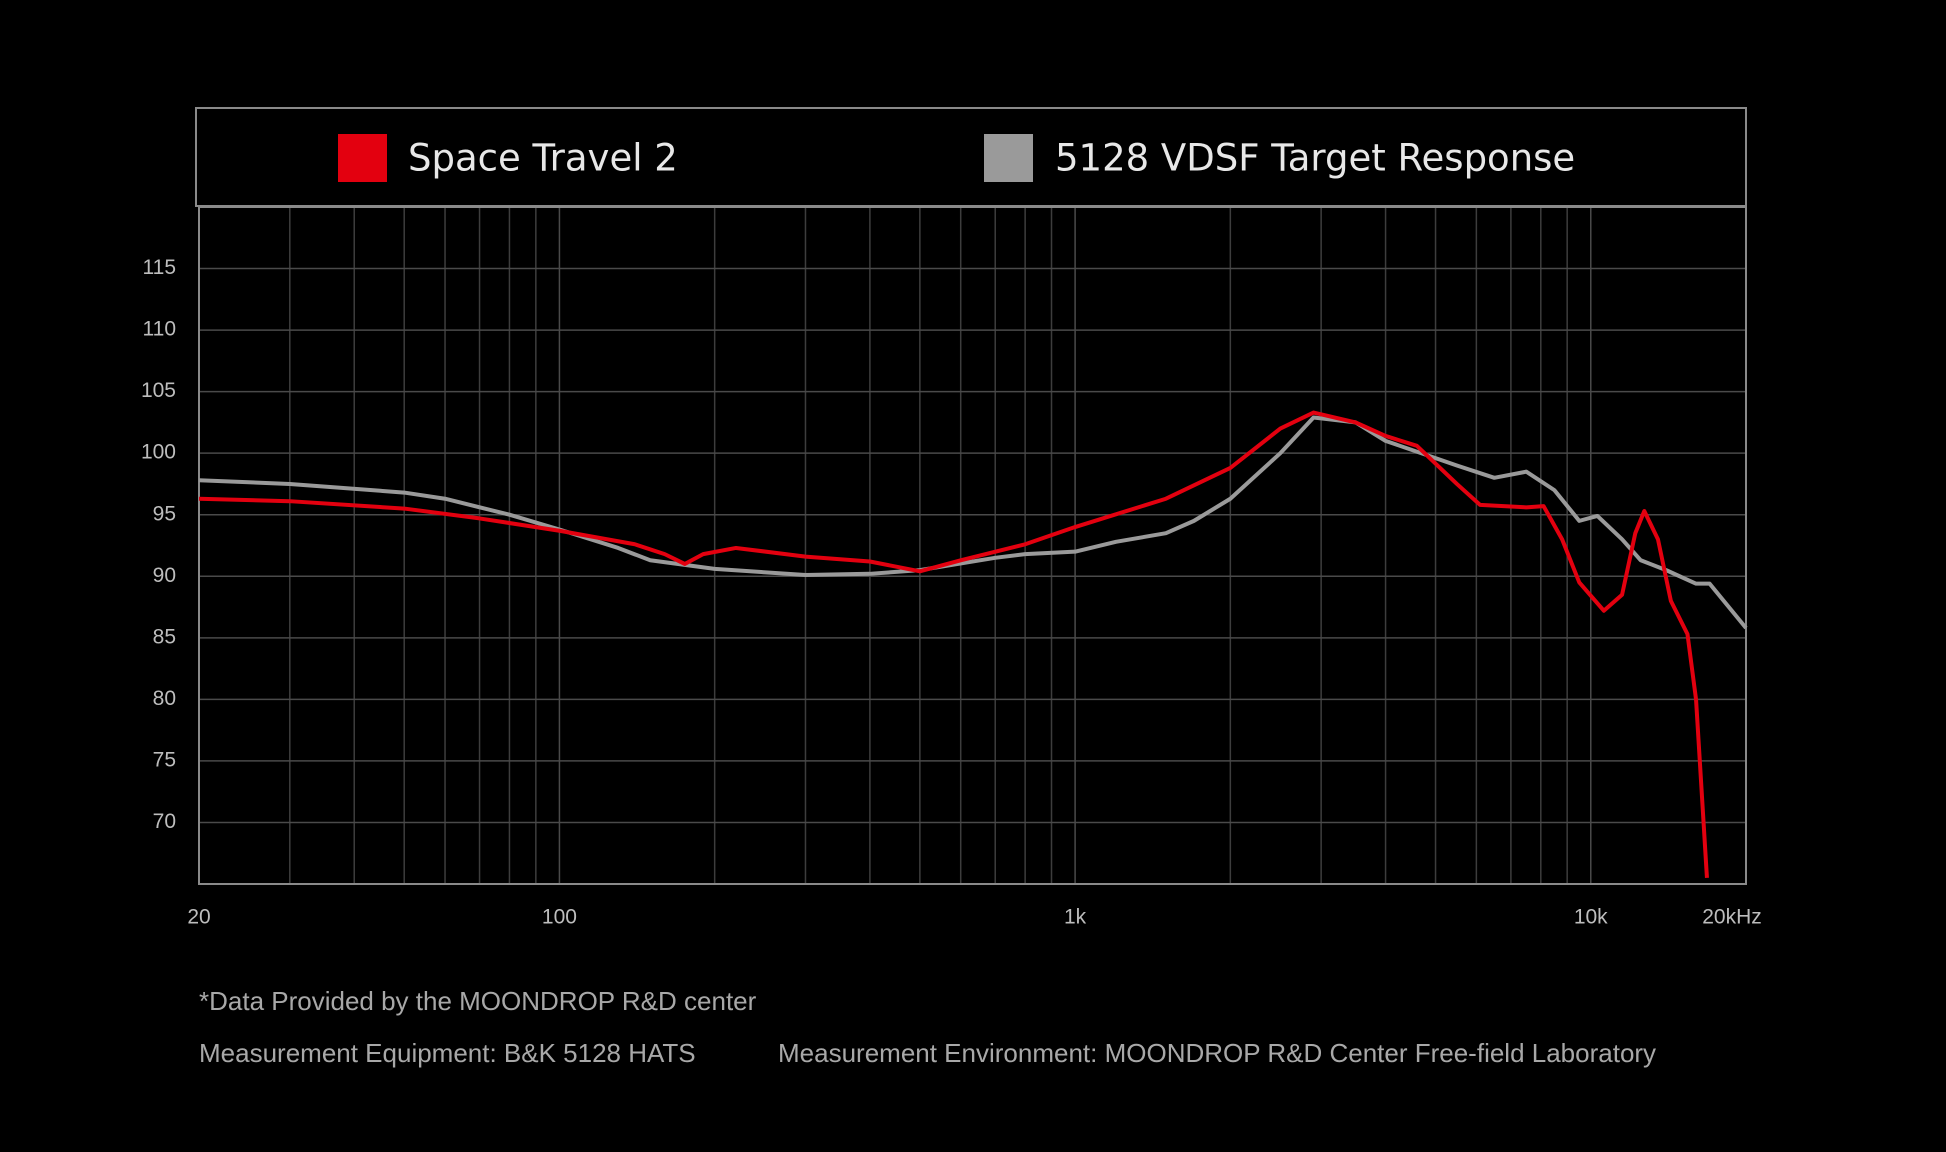 The height and width of the screenshot is (1152, 1946). I want to click on y-tick-label: 75, so click(164, 759).